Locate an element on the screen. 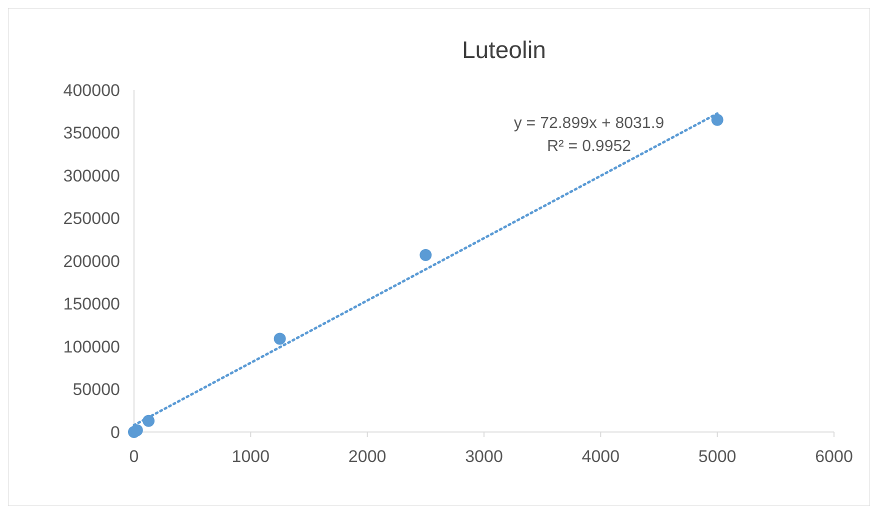 The image size is (870, 506). x-tick-label: 0 is located at coordinates (134, 456).